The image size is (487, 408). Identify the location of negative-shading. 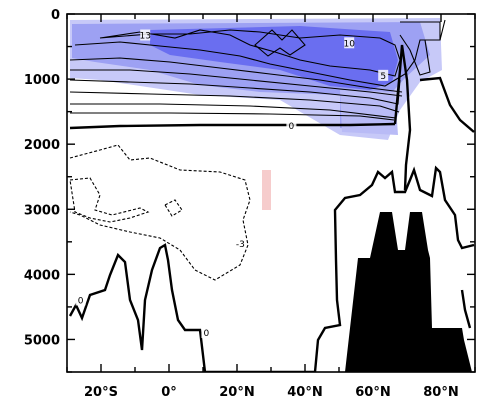
(266, 190).